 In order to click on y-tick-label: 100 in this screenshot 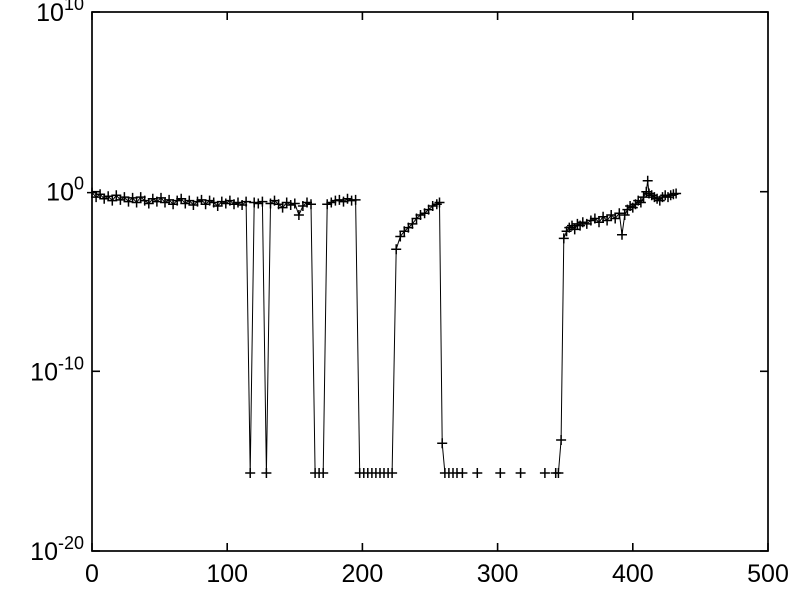, I will do `click(65, 190)`.